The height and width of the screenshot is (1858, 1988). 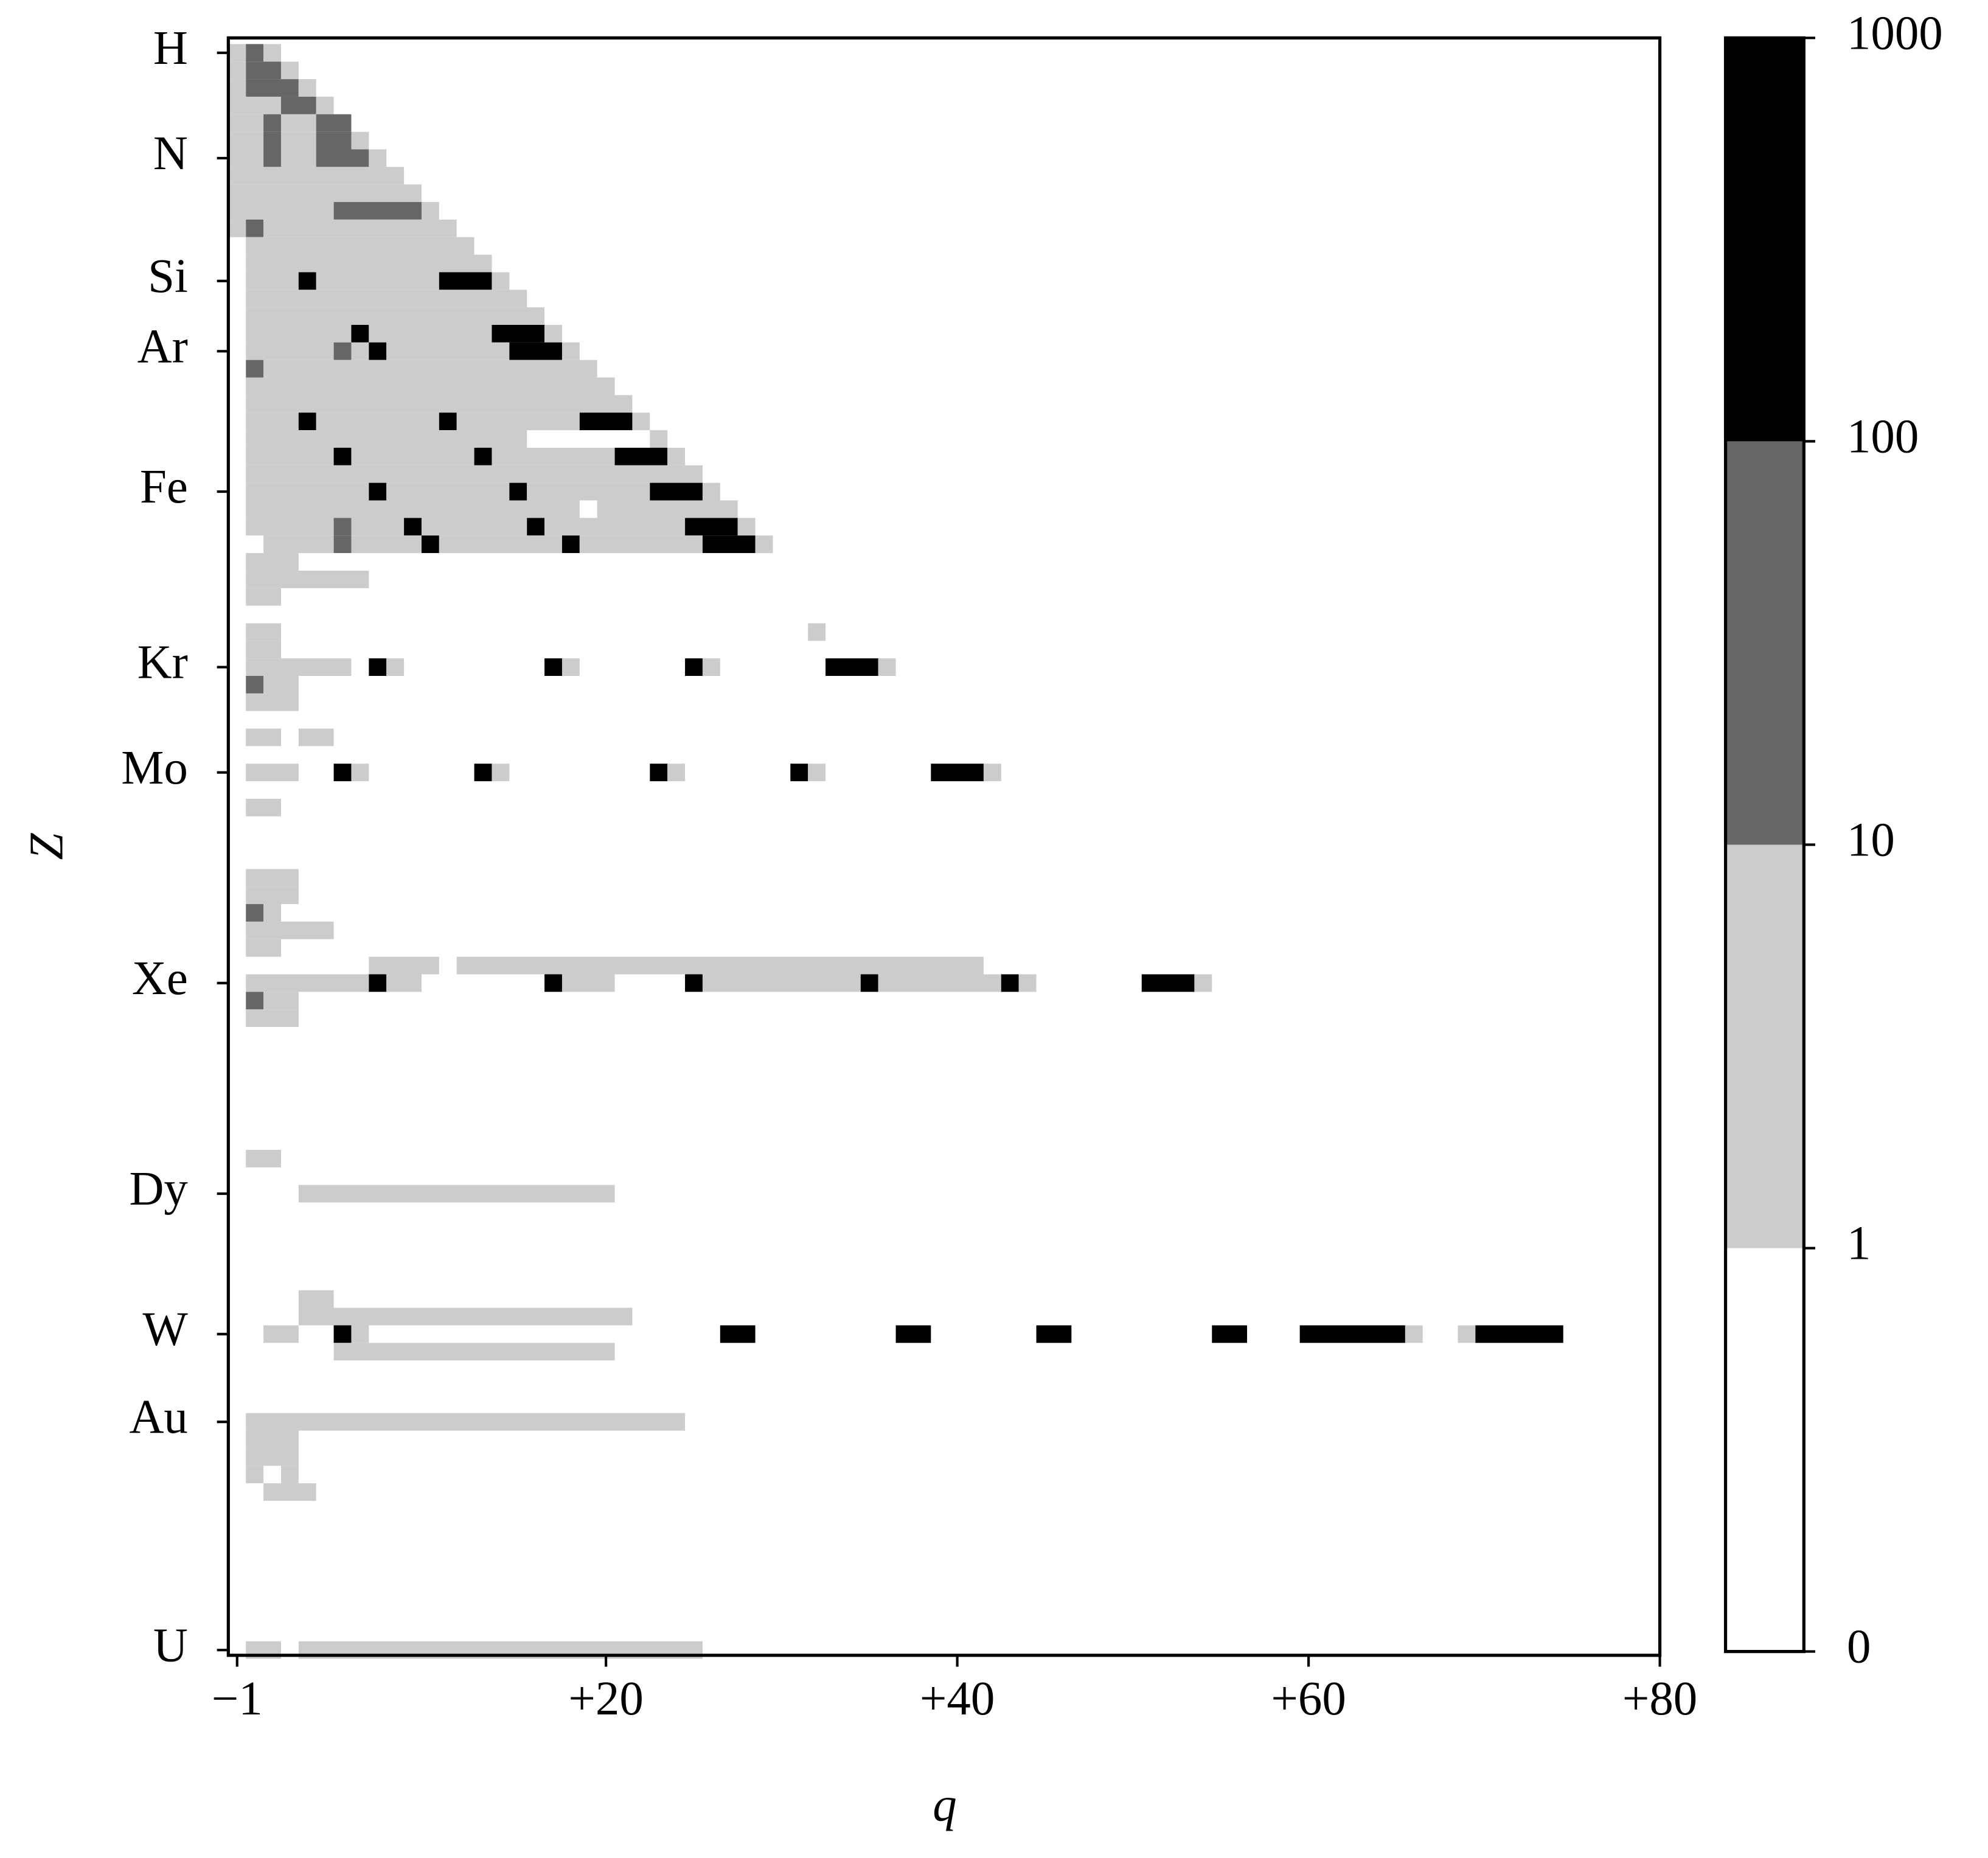 I want to click on x-tick-label: +80, so click(x=1659, y=1698).